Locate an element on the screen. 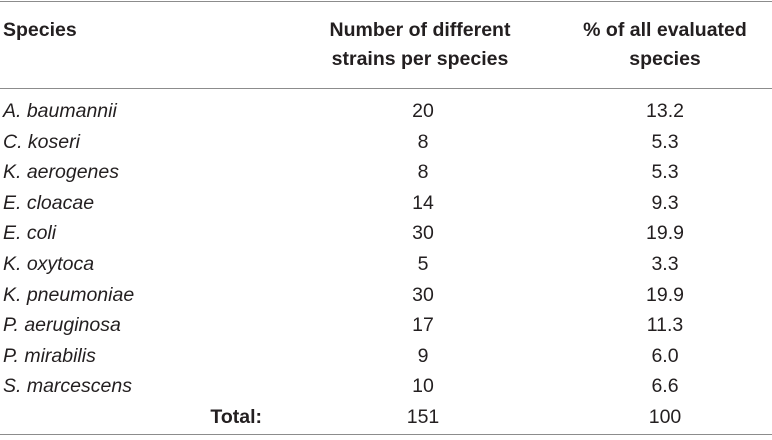  species-cell: E. coli is located at coordinates (30, 233).